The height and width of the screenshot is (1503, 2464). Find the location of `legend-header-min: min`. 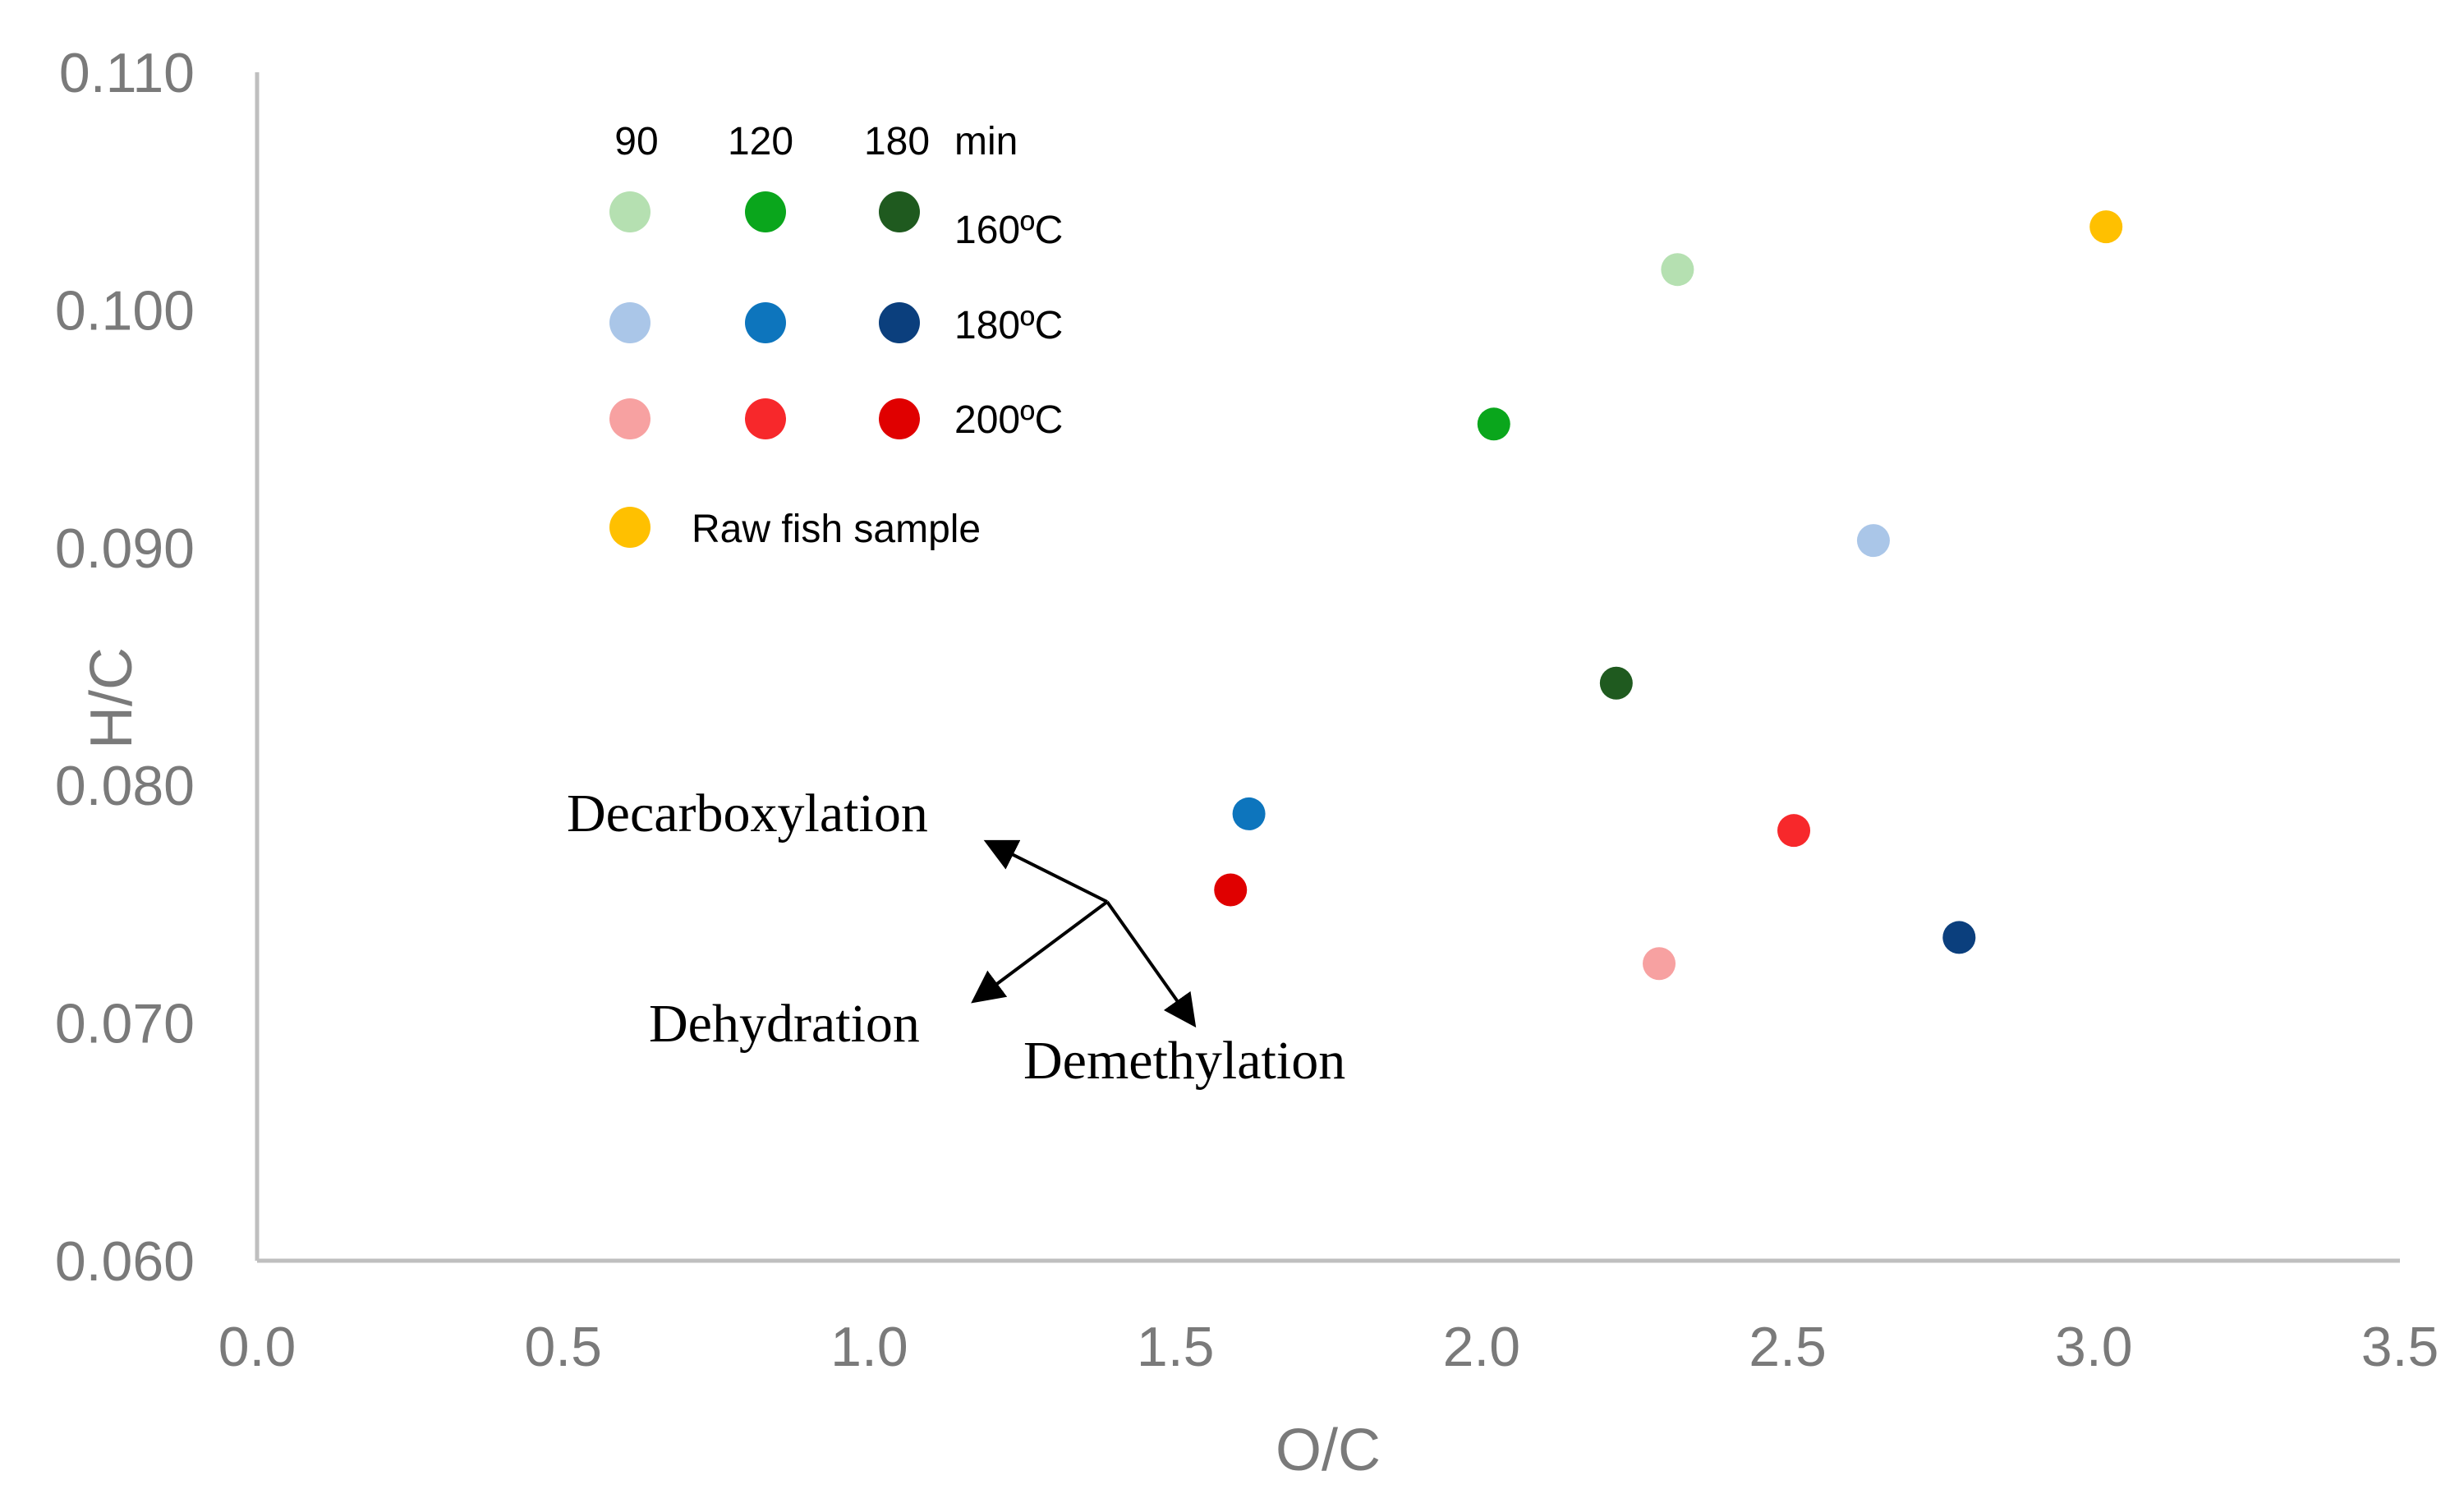

legend-header-min: min is located at coordinates (986, 141).